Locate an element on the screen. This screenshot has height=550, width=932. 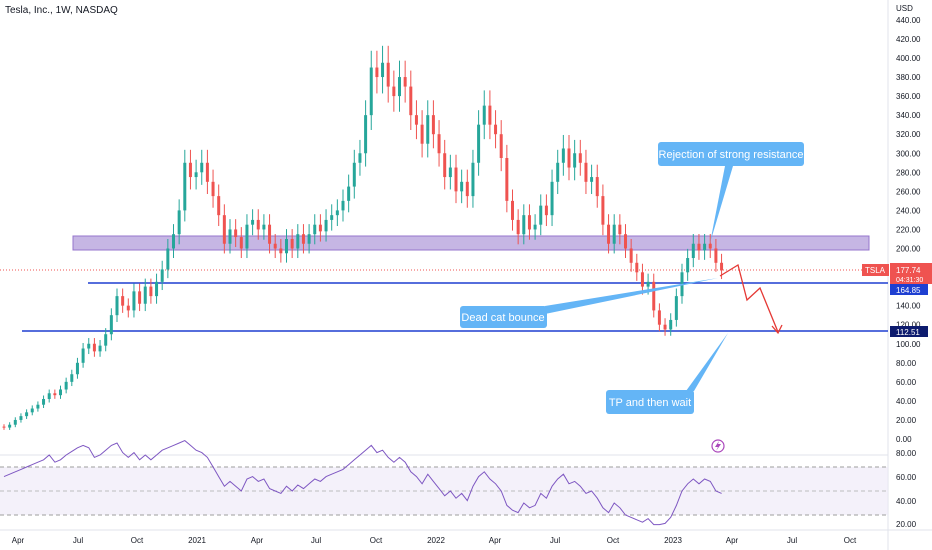
bounce-callout-label: Dead cat bounce is located at coordinates (502, 318).